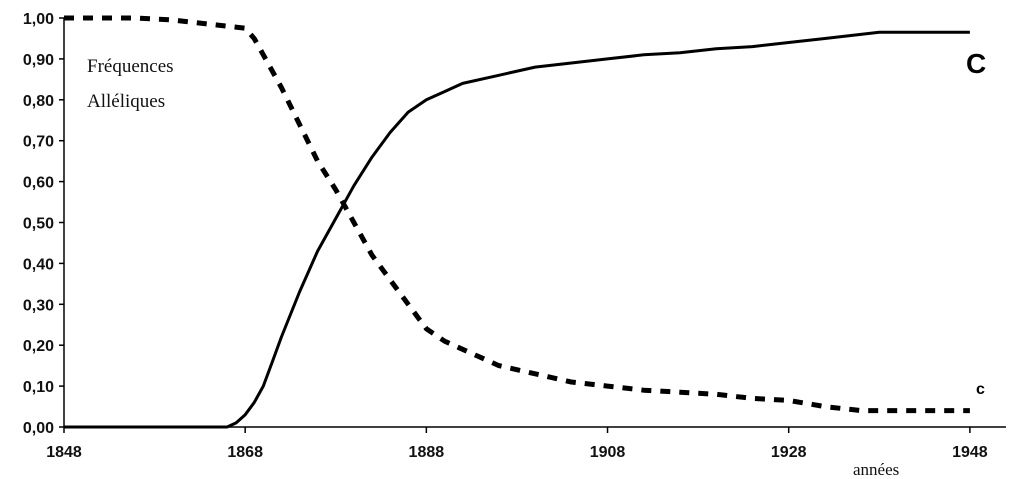  What do you see at coordinates (126, 101) in the screenshot?
I see `annotation-line-2: Alléliques` at bounding box center [126, 101].